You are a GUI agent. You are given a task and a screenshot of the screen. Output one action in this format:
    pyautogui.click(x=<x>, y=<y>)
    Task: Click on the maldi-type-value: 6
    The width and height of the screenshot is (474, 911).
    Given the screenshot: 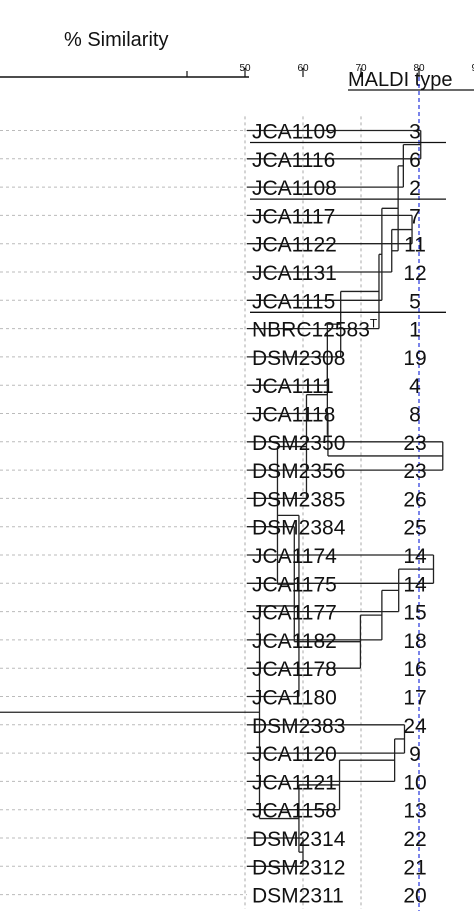 What is the action you would take?
    pyautogui.click(x=415, y=160)
    